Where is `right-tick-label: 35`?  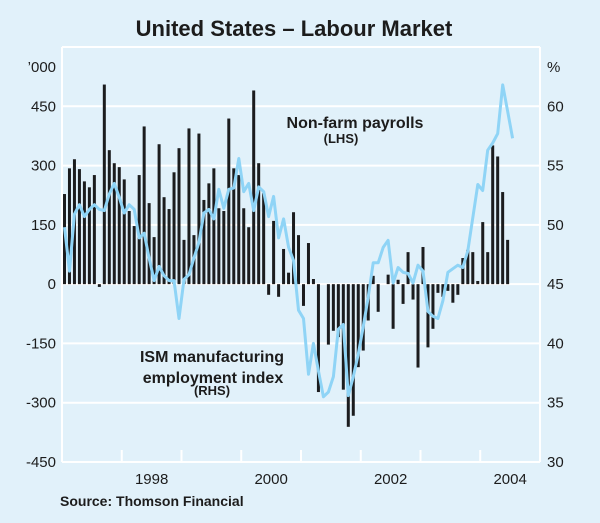 right-tick-label: 35 is located at coordinates (555, 403).